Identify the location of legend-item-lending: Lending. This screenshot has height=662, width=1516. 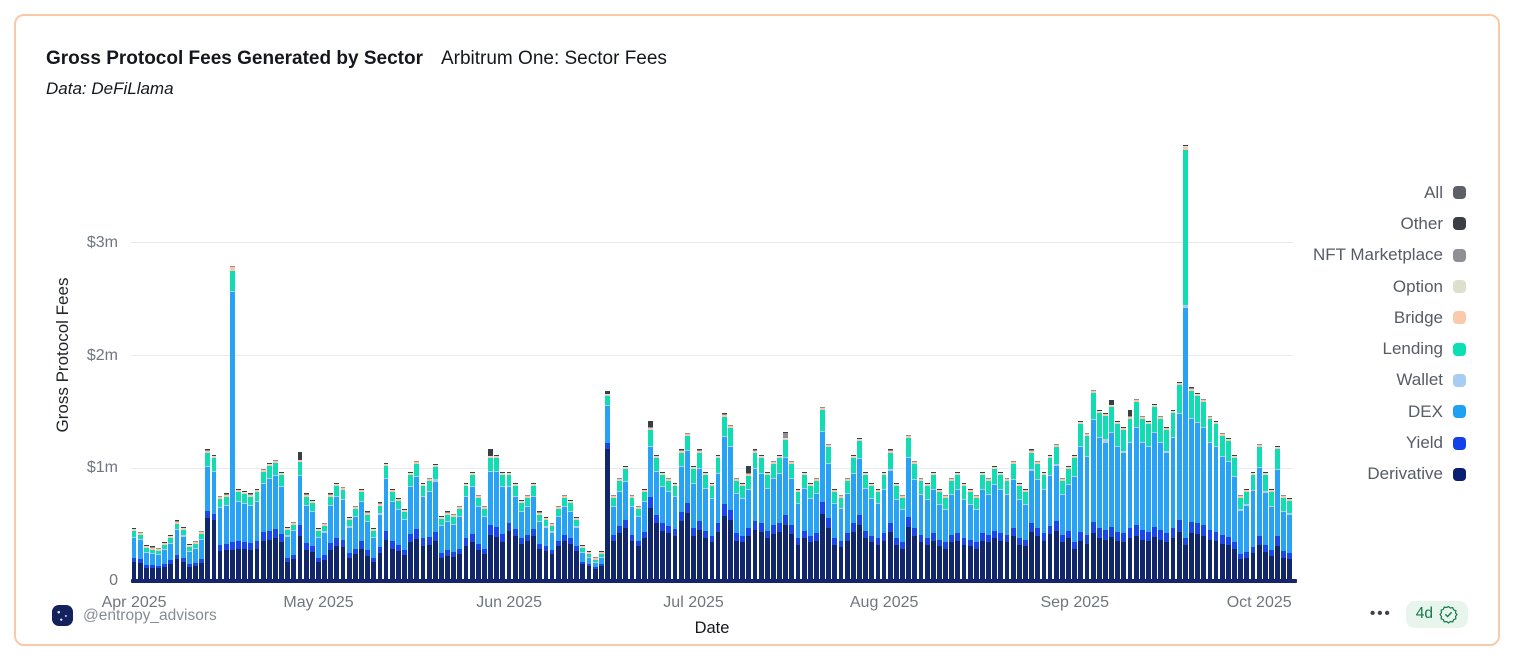
(1389, 348).